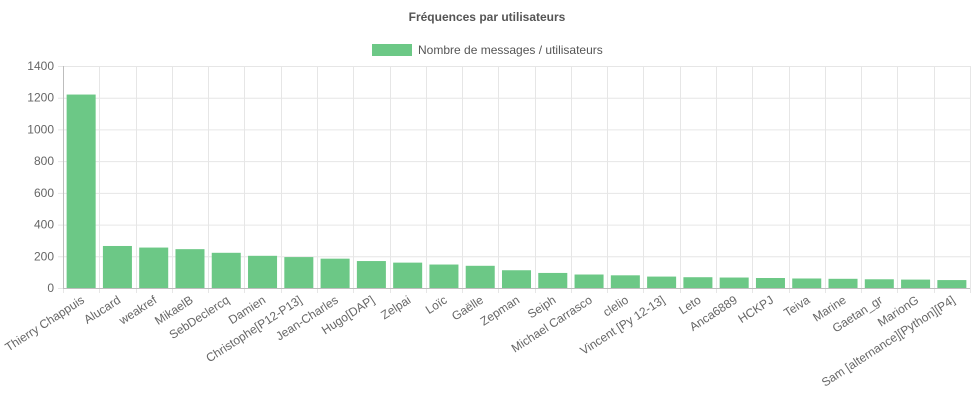 The width and height of the screenshot is (974, 400). What do you see at coordinates (392, 50) in the screenshot?
I see `legend-swatch` at bounding box center [392, 50].